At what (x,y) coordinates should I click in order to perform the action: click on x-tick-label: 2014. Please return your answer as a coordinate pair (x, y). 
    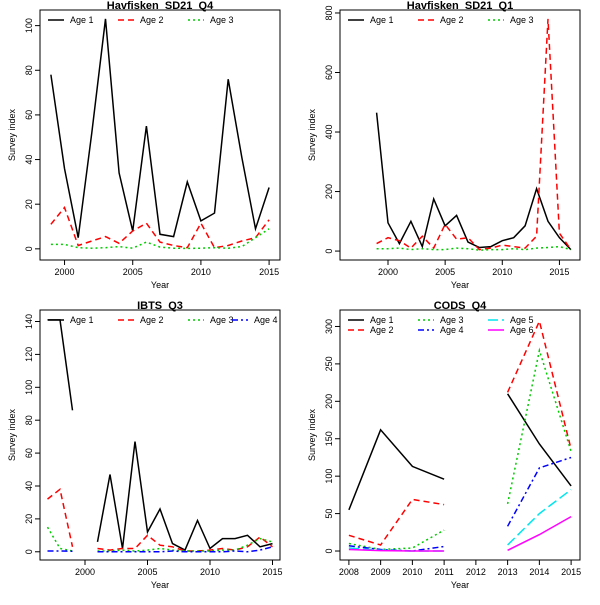
    Looking at the image, I should click on (539, 572).